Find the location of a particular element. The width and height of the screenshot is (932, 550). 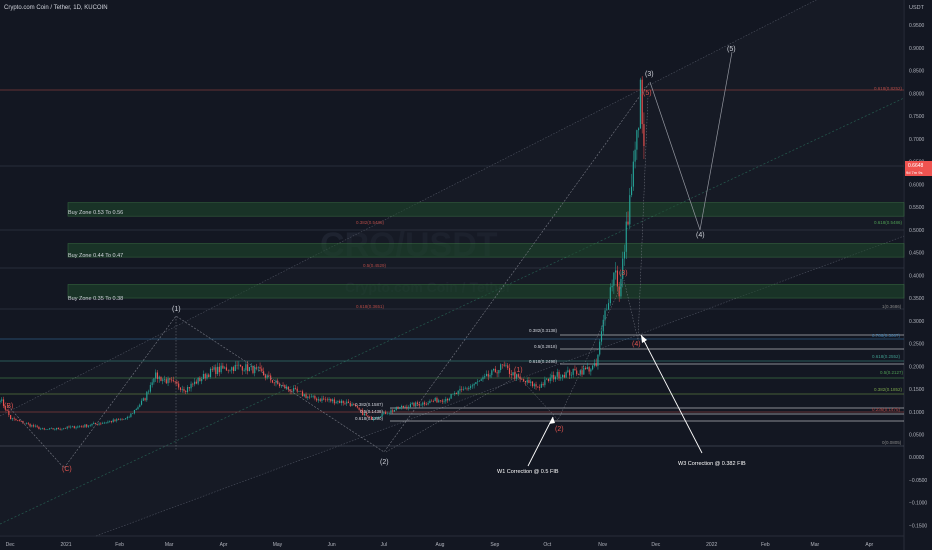

fib-label-zone3-left: 0.618(0.3651) is located at coordinates (370, 306).